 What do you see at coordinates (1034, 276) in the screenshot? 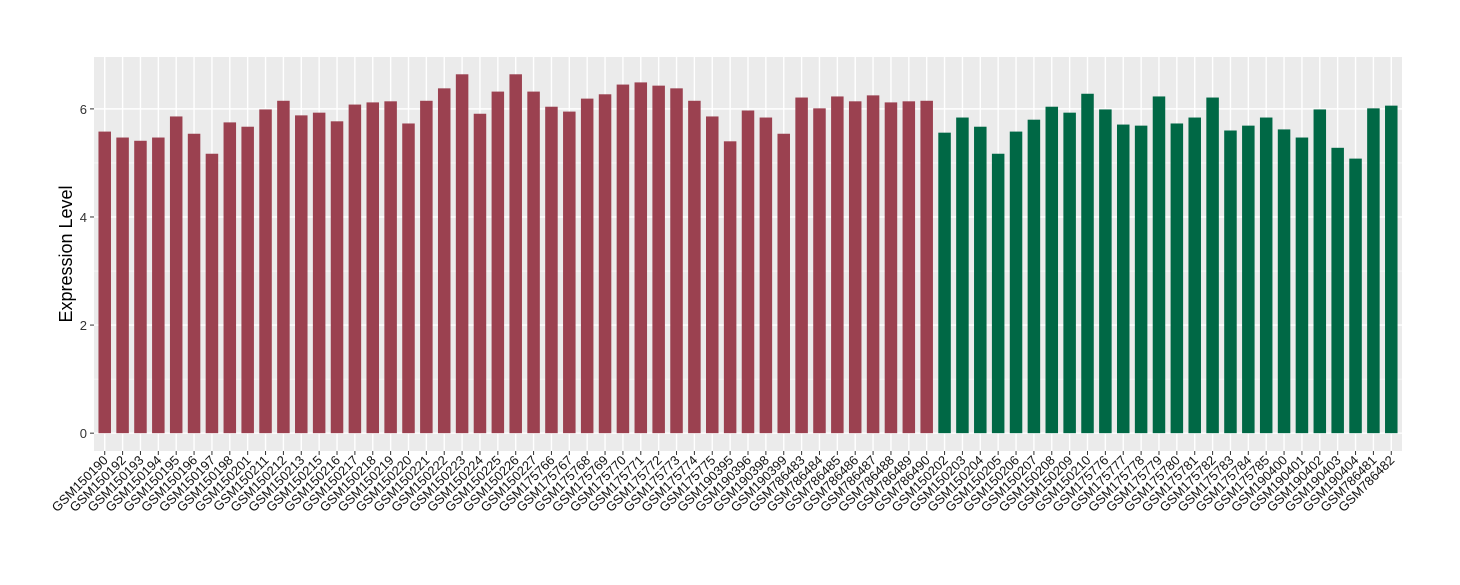
I see `bar-GSM150207` at bounding box center [1034, 276].